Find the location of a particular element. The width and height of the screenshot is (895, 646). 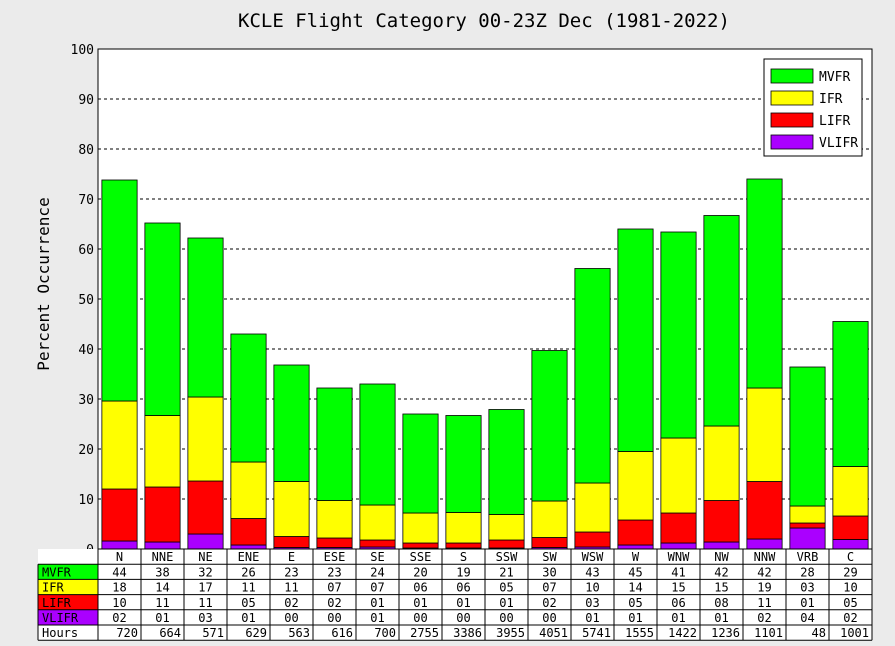

bar-lifr-nne is located at coordinates (162, 514).